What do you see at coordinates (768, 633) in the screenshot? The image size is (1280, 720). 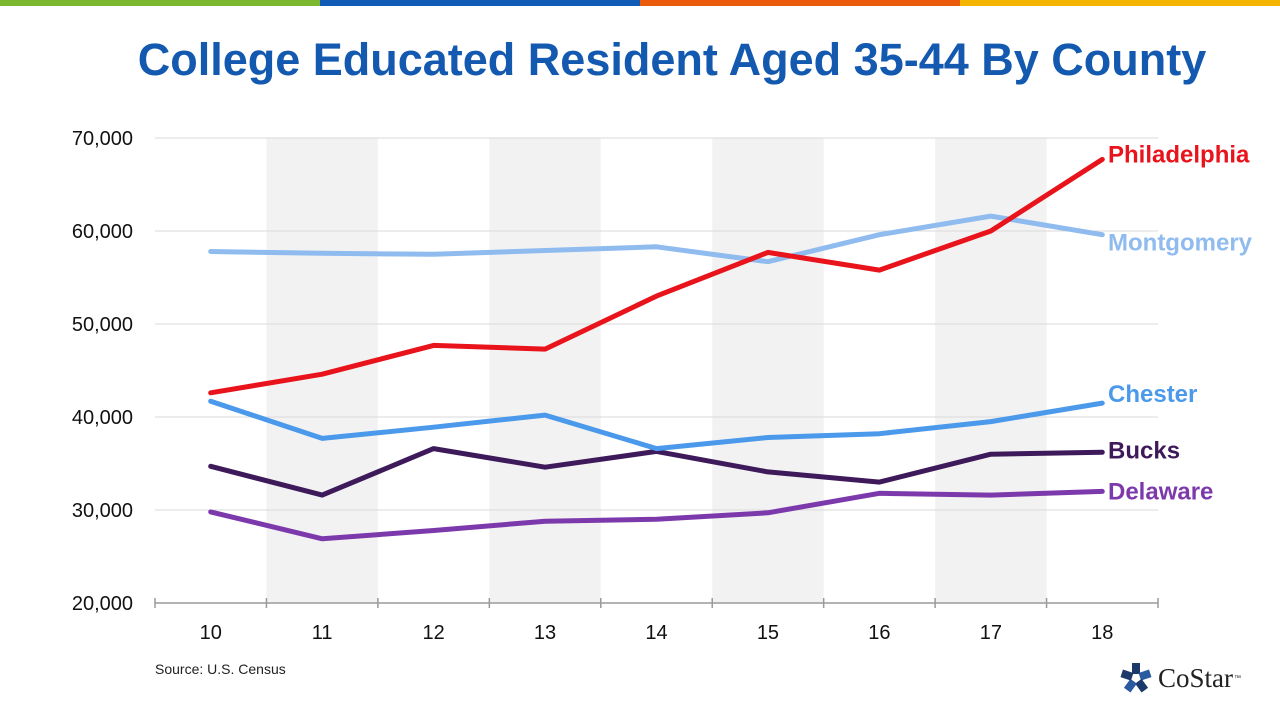 I see `x-tick-label: 15` at bounding box center [768, 633].